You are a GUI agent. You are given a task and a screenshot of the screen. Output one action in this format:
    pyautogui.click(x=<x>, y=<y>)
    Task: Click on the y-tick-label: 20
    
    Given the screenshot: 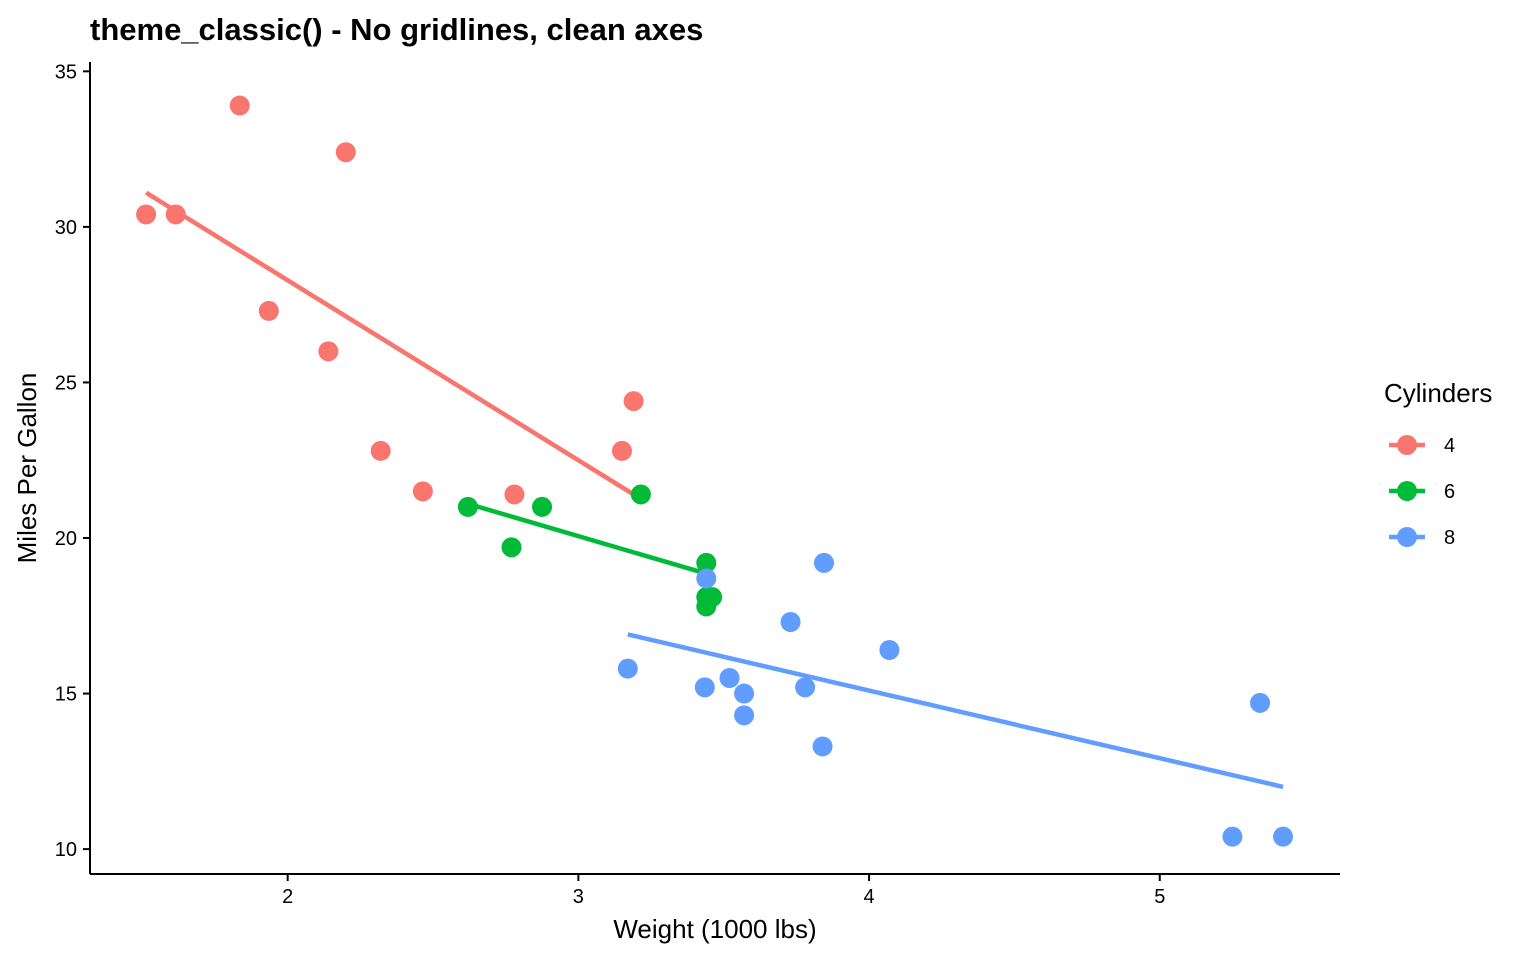 What is the action you would take?
    pyautogui.click(x=66, y=539)
    